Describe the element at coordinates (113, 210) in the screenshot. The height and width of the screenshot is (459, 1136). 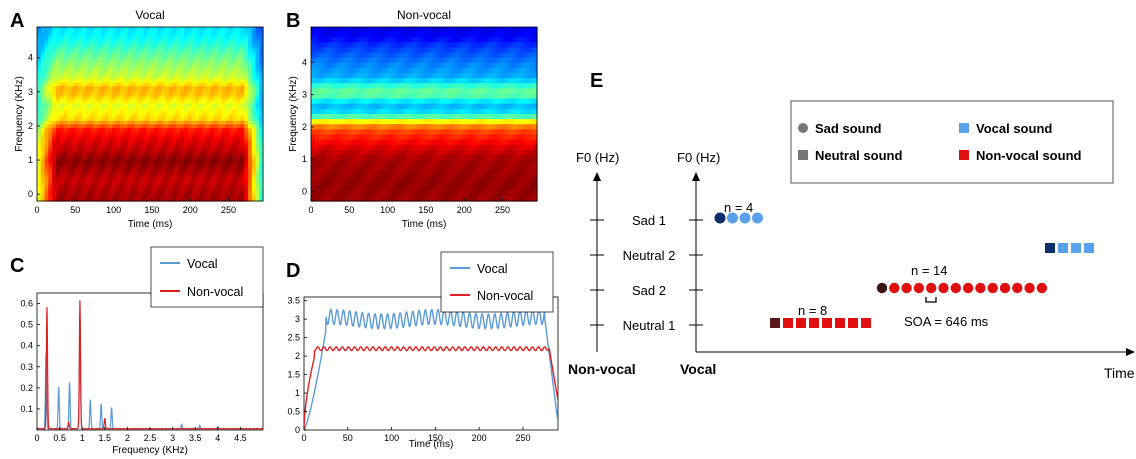
I see `x-tick-label: 100` at that location.